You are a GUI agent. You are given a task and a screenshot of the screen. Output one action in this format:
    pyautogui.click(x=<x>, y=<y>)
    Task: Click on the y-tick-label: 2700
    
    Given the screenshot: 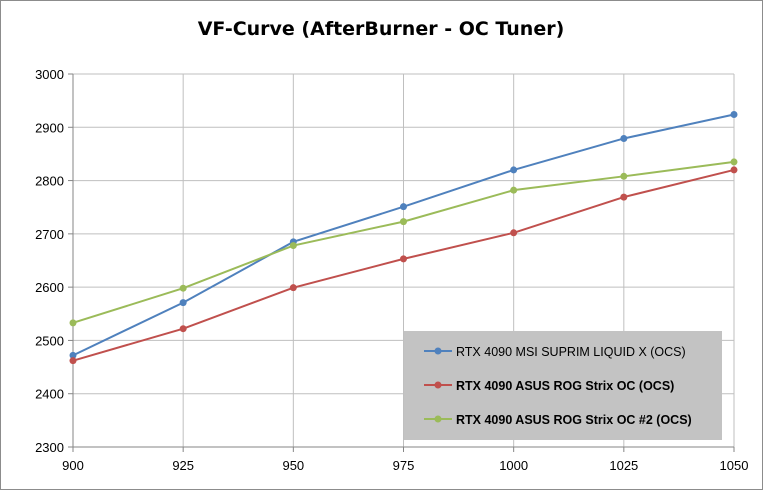 What is the action you would take?
    pyautogui.click(x=49, y=234)
    